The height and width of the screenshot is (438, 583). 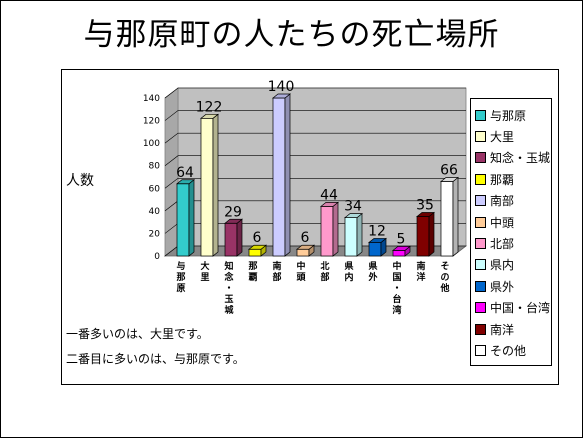 What do you see at coordinates (185, 173) in the screenshot?
I see `data-label: 64` at bounding box center [185, 173].